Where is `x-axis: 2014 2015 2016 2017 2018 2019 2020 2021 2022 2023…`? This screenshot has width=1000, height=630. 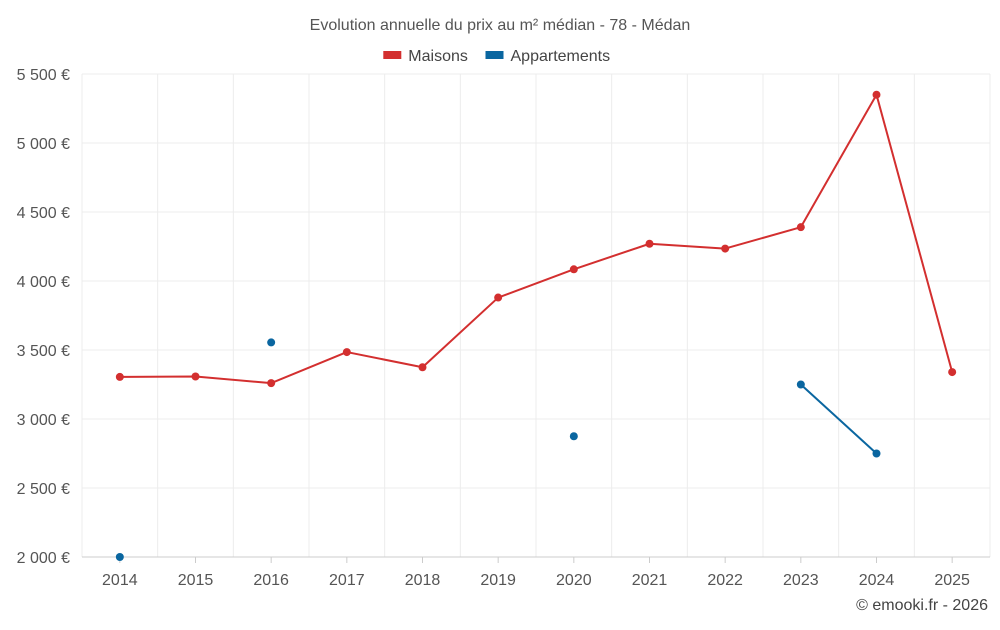
x-axis: 2014 2015 2016 2017 2018 2019 2020 2021 2022 2023… is located at coordinates (536, 572).